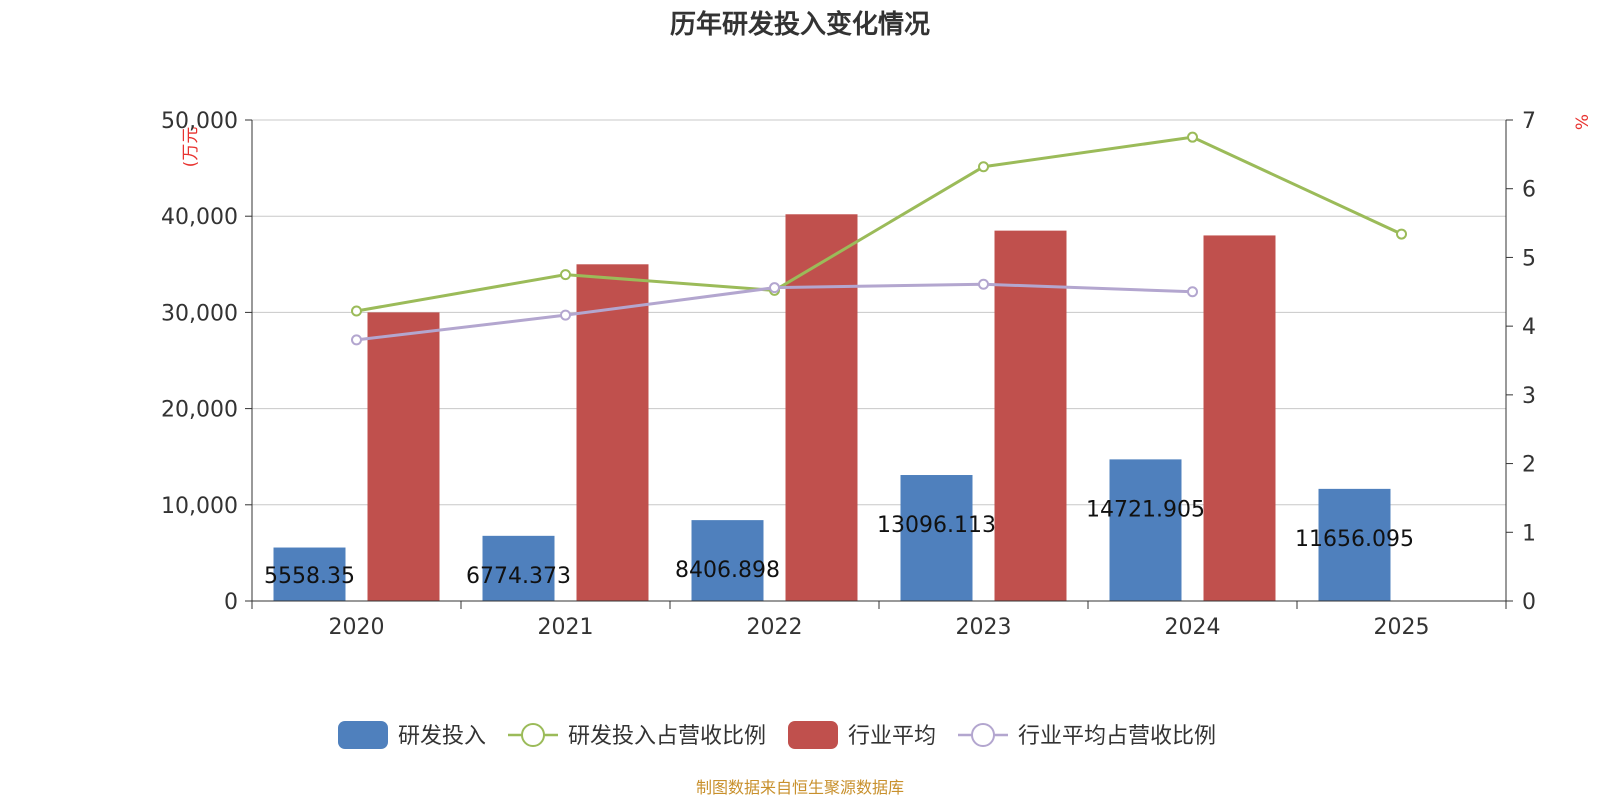  What do you see at coordinates (984, 627) in the screenshot?
I see `x-axis-tick-label: 2023` at bounding box center [984, 627].